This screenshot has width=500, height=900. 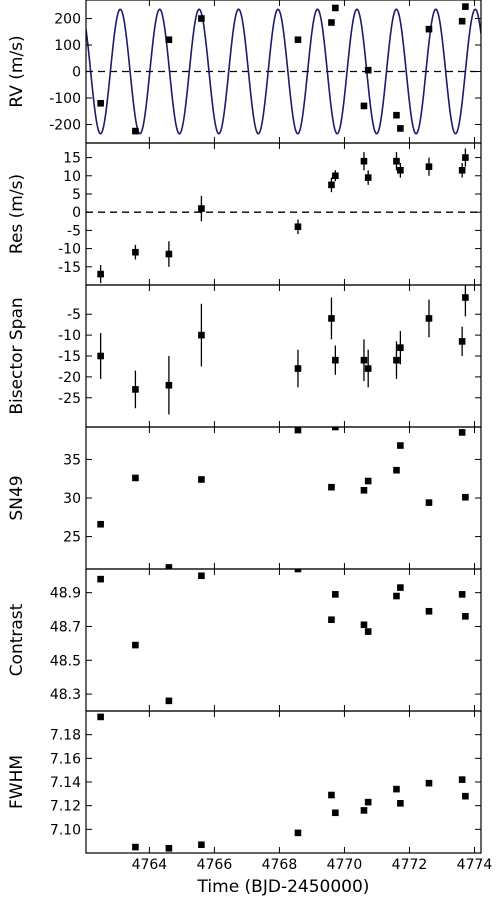 I want to click on y-tick-label: 48.3, so click(x=65, y=695).